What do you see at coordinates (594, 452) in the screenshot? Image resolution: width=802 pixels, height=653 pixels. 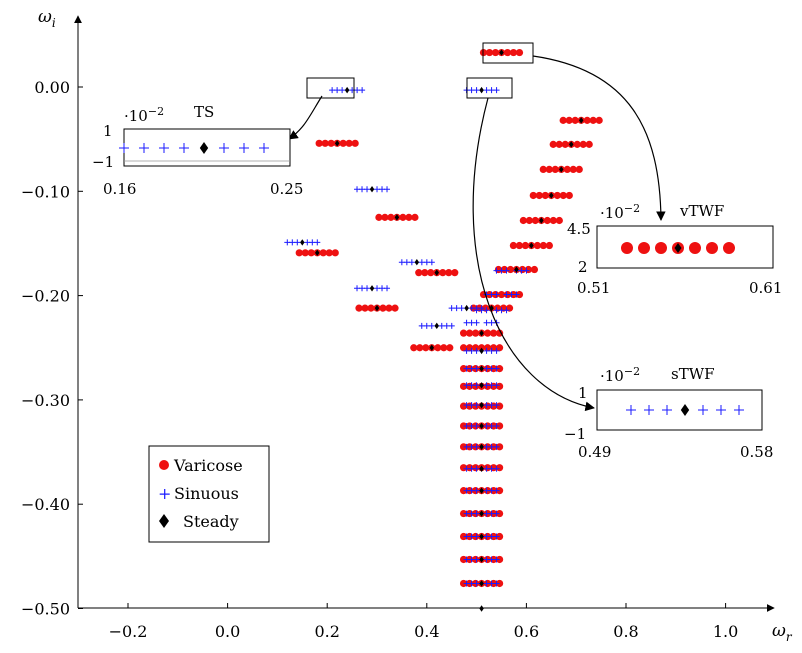 I see `inset-stwf-xmin: 0.49` at bounding box center [594, 452].